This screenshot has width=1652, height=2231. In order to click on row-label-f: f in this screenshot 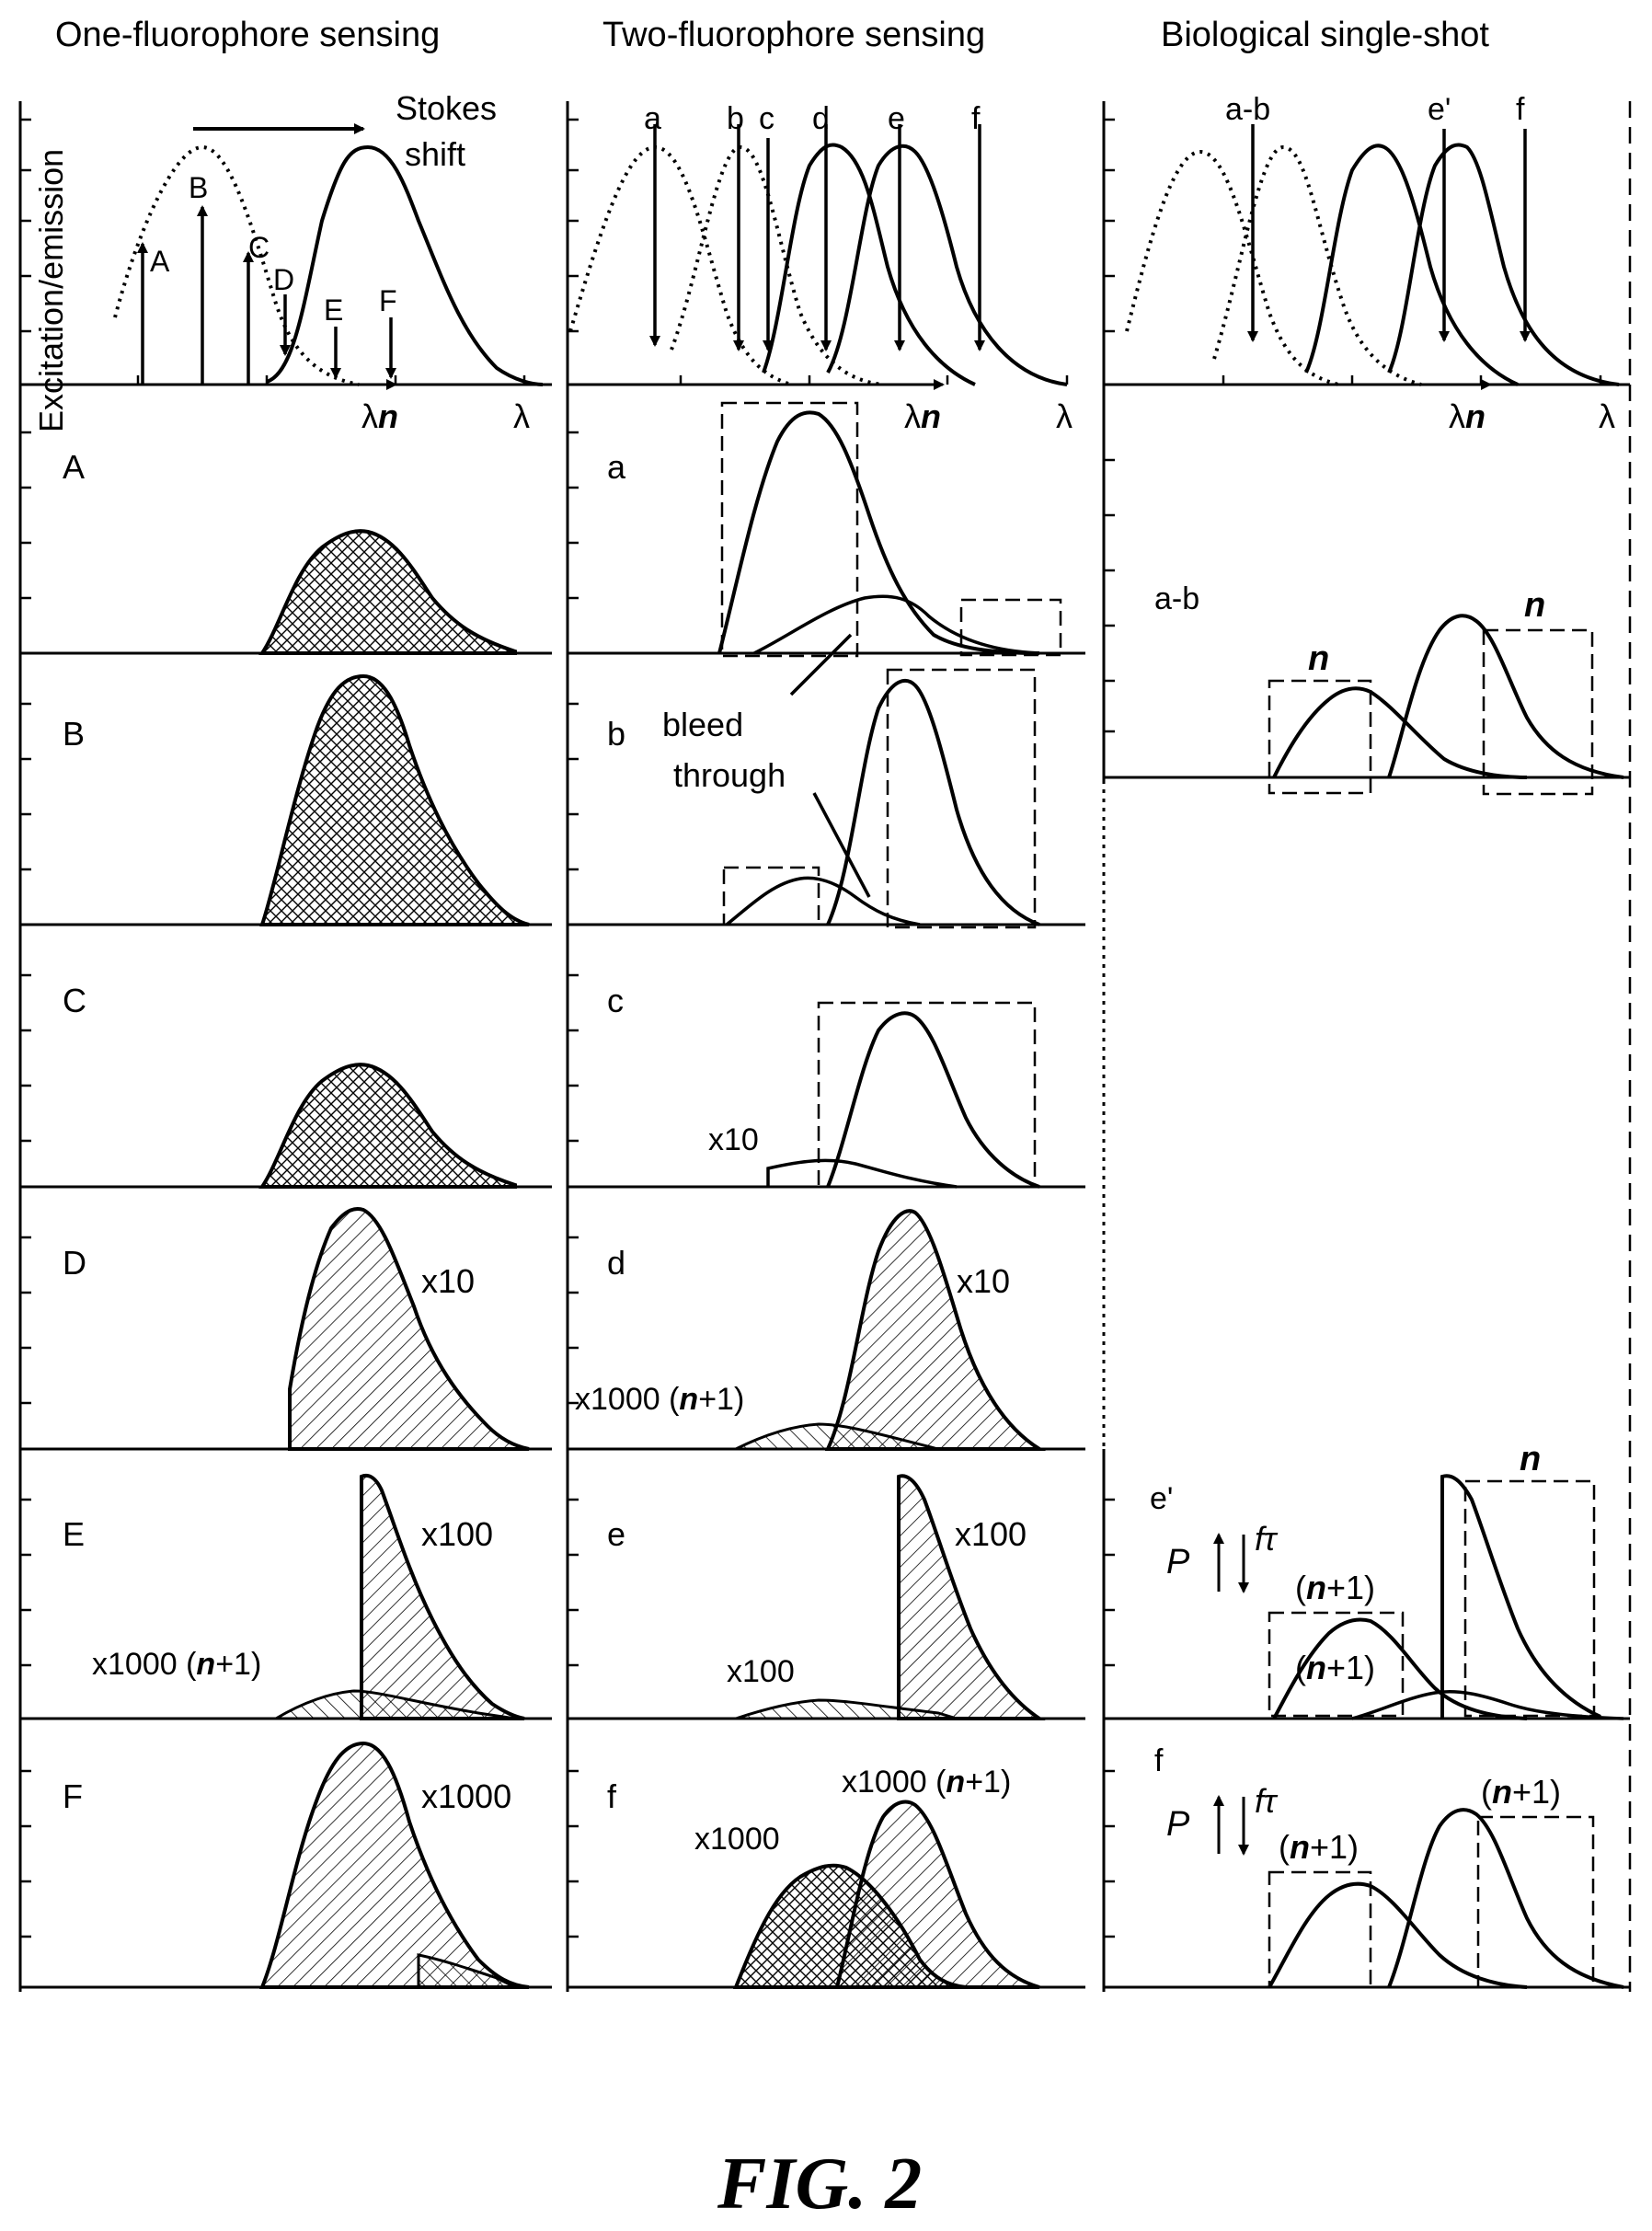, I will do `click(612, 1796)`.